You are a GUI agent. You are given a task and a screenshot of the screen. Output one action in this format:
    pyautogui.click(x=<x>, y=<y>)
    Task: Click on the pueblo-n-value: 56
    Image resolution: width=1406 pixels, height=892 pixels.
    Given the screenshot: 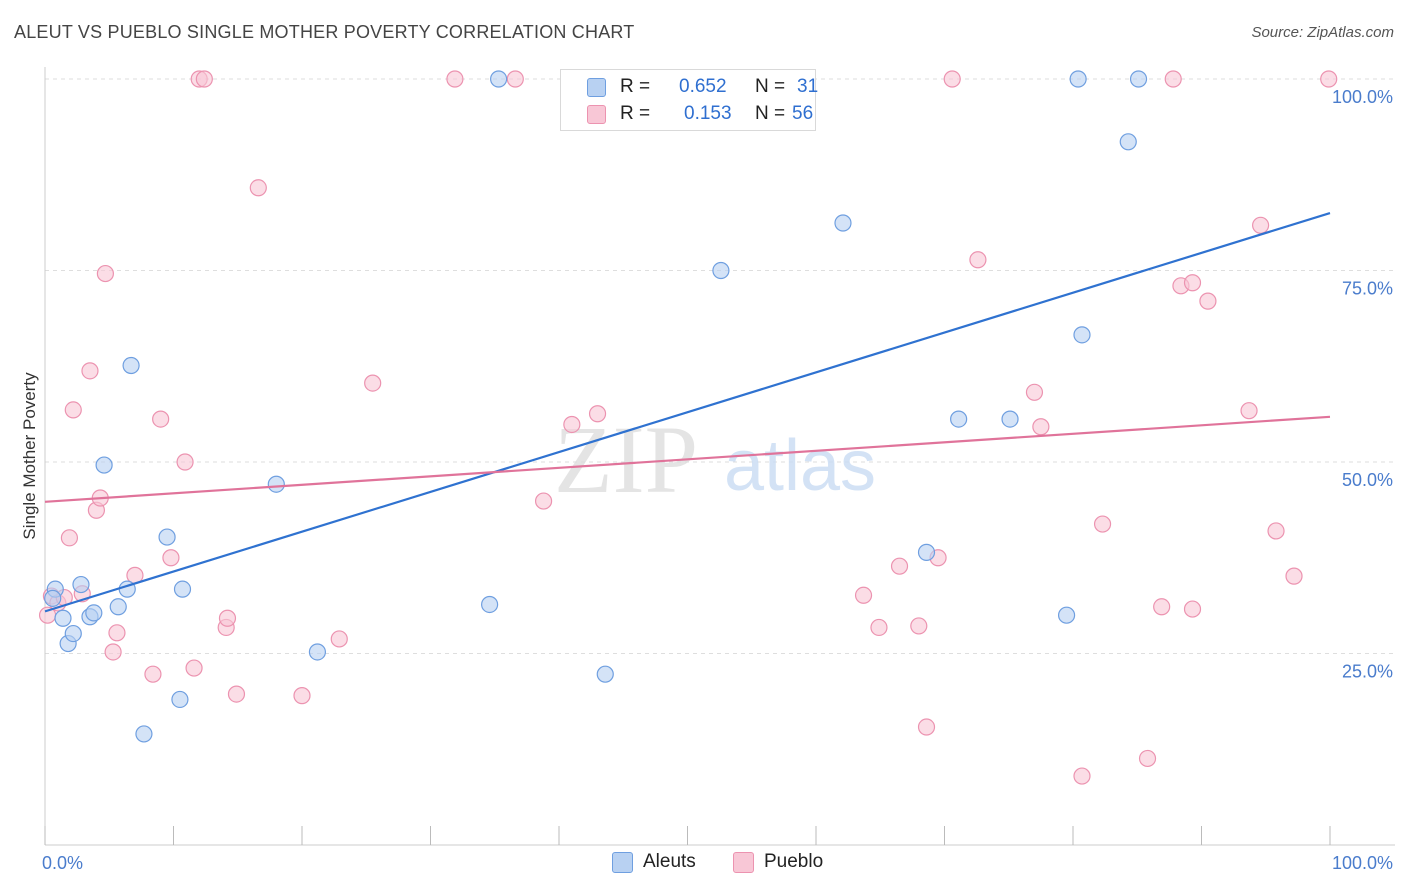 What is the action you would take?
    pyautogui.click(x=803, y=113)
    